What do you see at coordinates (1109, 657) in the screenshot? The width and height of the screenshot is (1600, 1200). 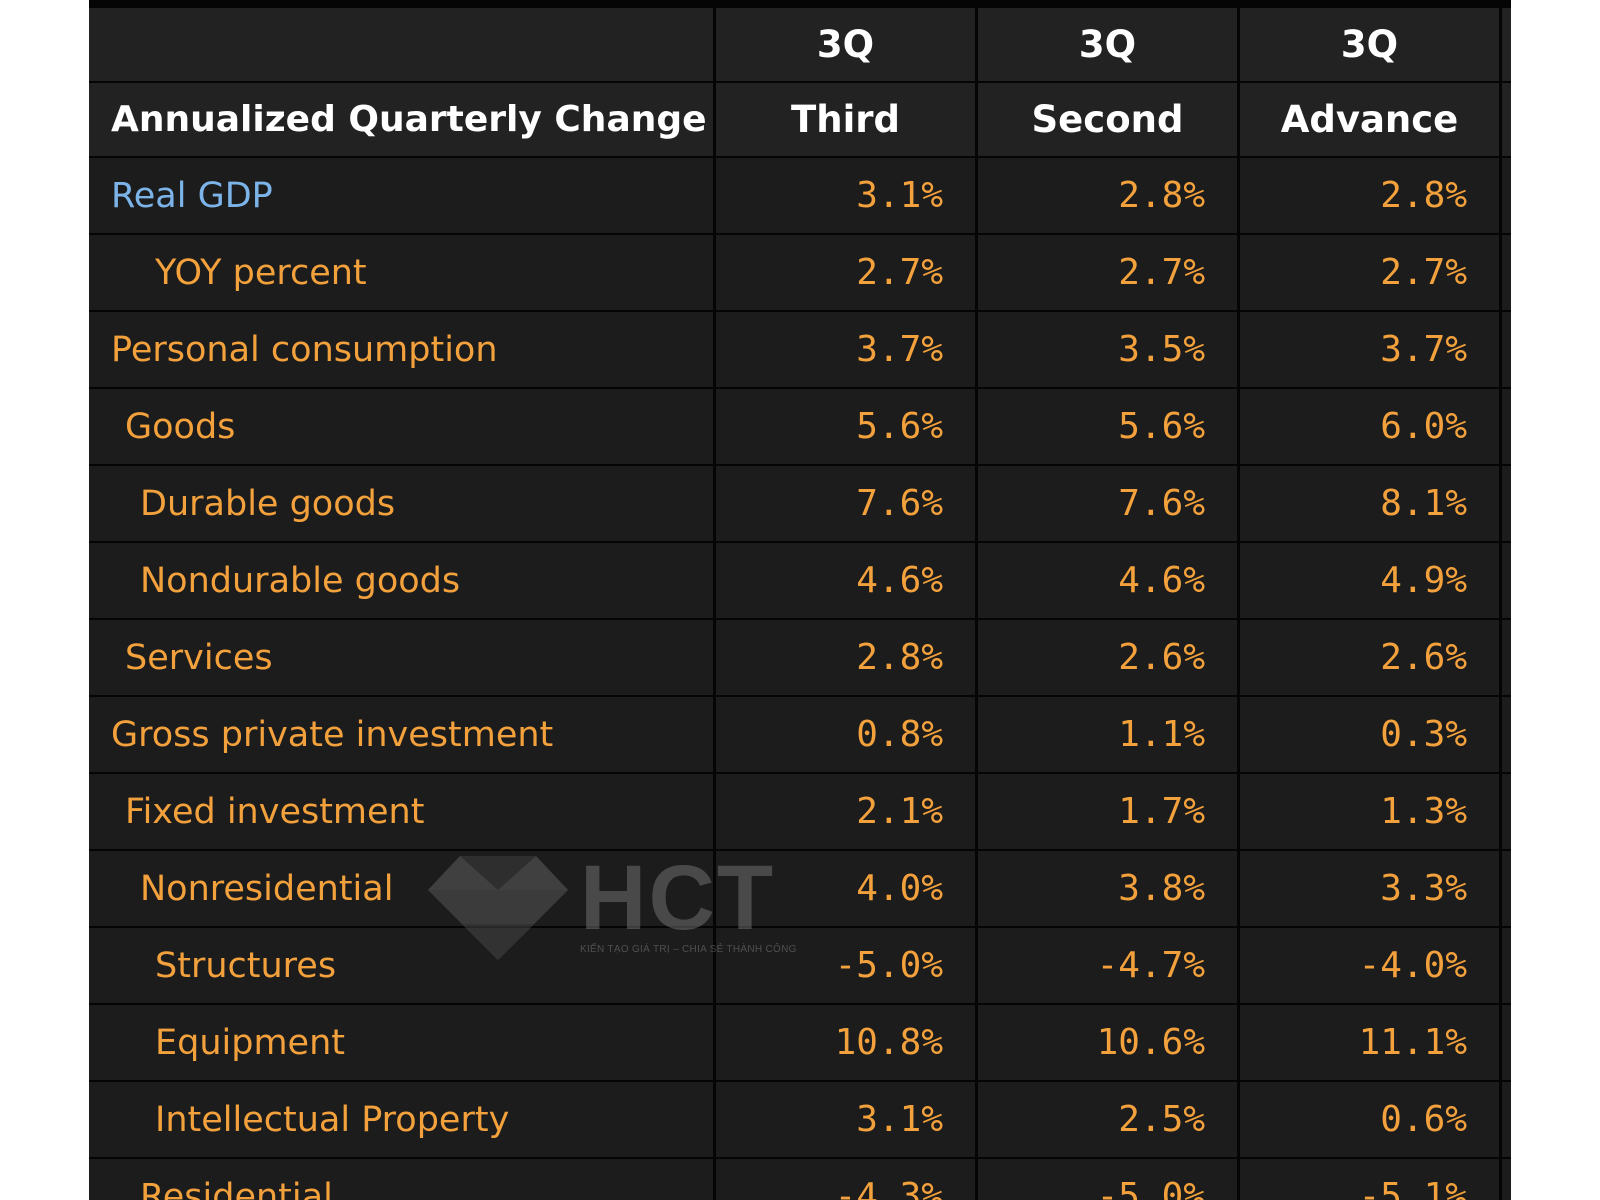 I see `value-second: 2.6%` at bounding box center [1109, 657].